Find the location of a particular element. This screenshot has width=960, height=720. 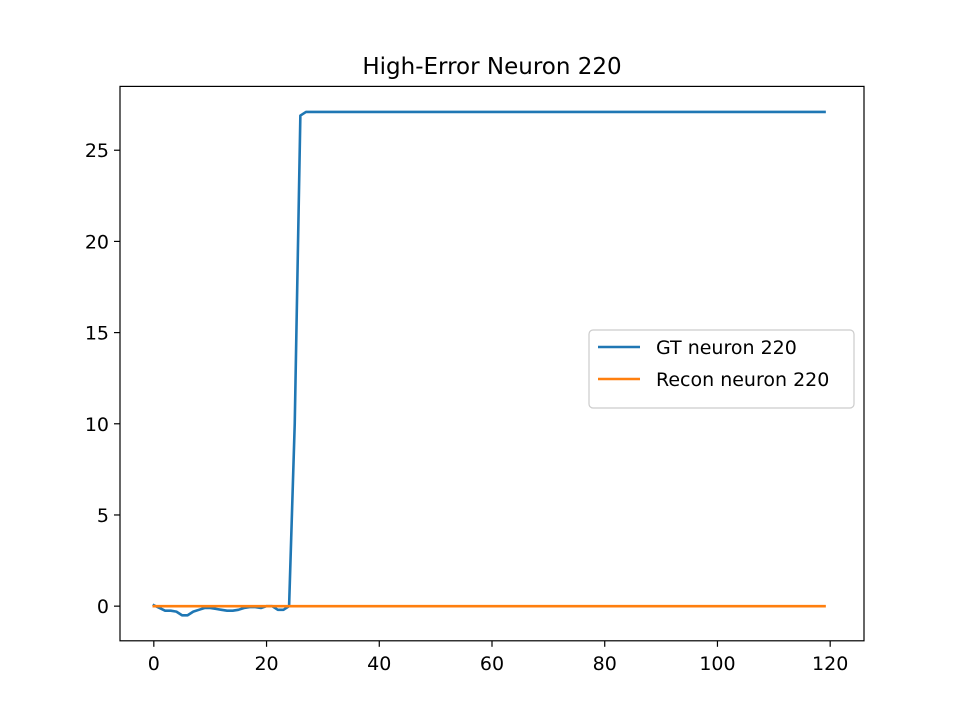

y-tick-label: 20 is located at coordinates (97, 242).